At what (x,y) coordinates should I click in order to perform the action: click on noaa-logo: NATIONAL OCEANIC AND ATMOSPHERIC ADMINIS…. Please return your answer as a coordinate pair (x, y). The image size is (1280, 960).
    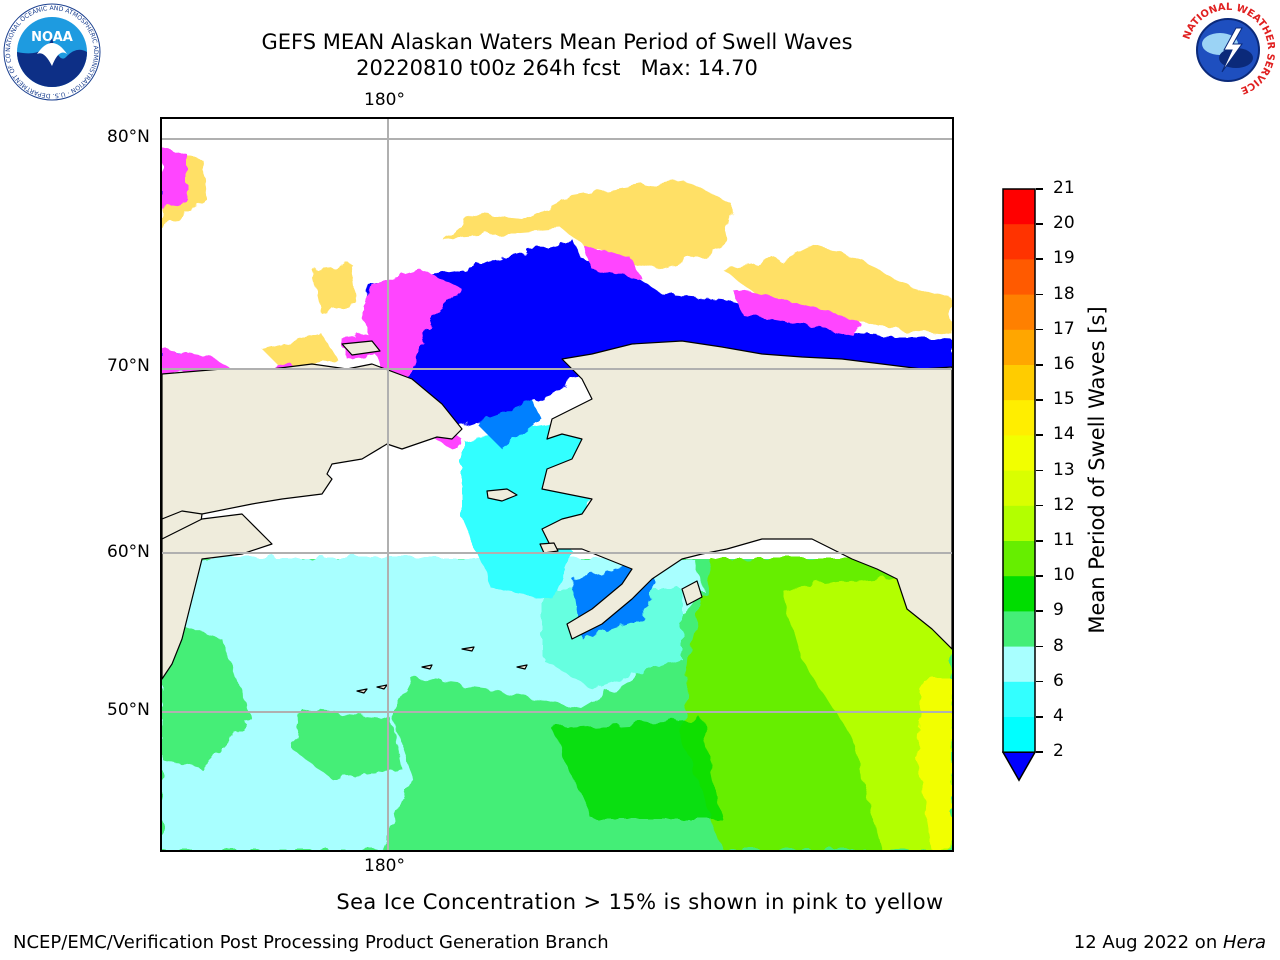
    Looking at the image, I should click on (51, 51).